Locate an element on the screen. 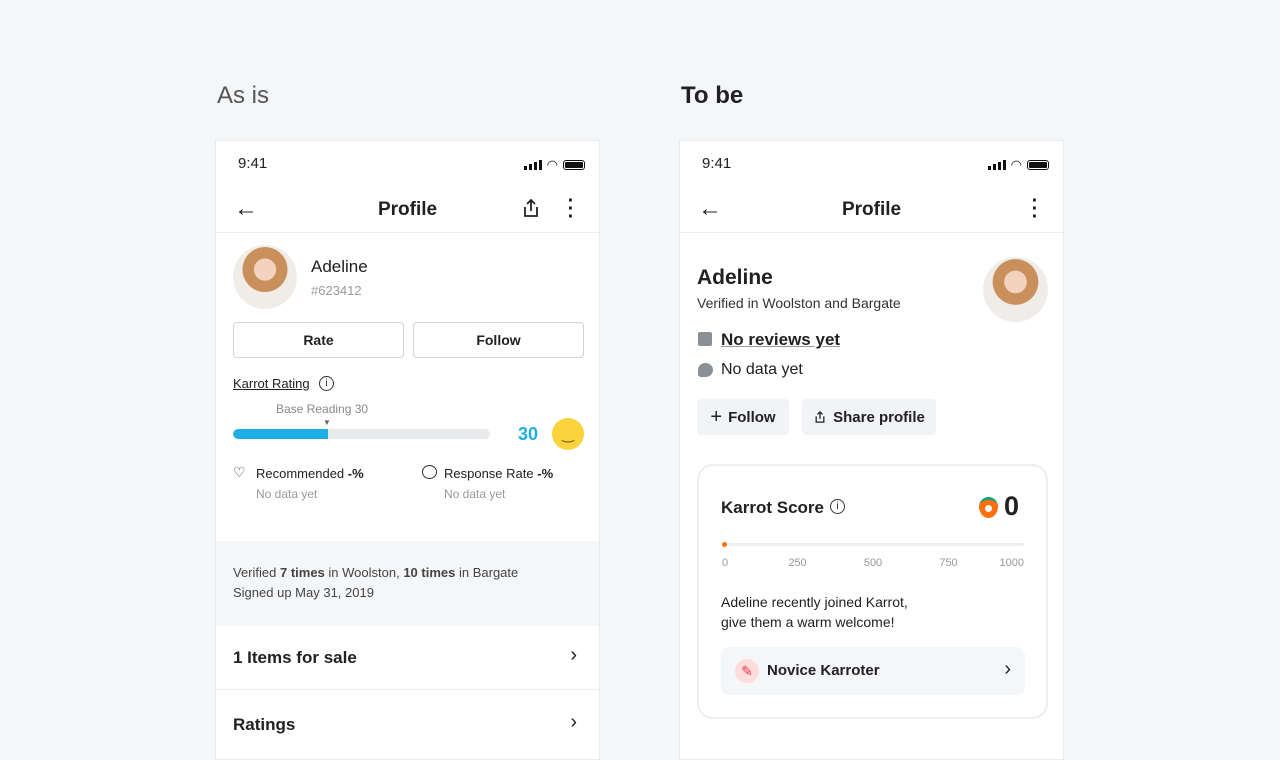 The height and width of the screenshot is (760, 1280). response-value: -% is located at coordinates (545, 473).